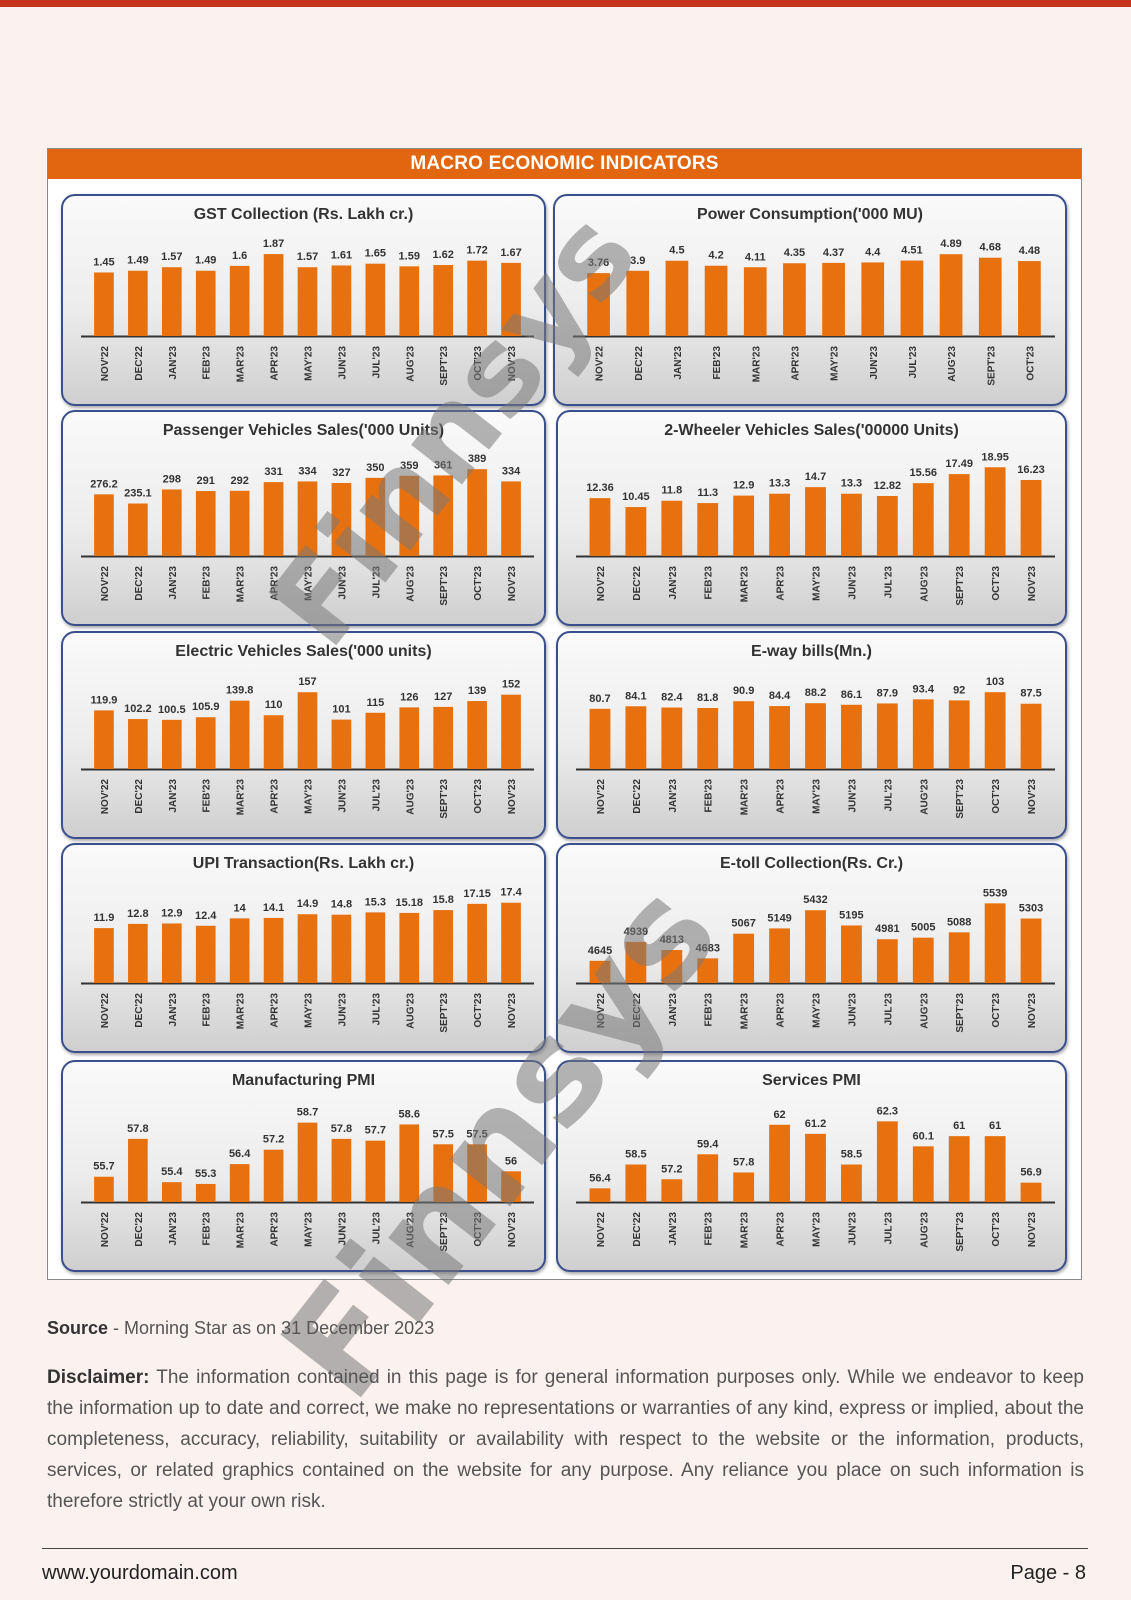 The height and width of the screenshot is (1600, 1131). I want to click on data-label: 55.3, so click(205, 1174).